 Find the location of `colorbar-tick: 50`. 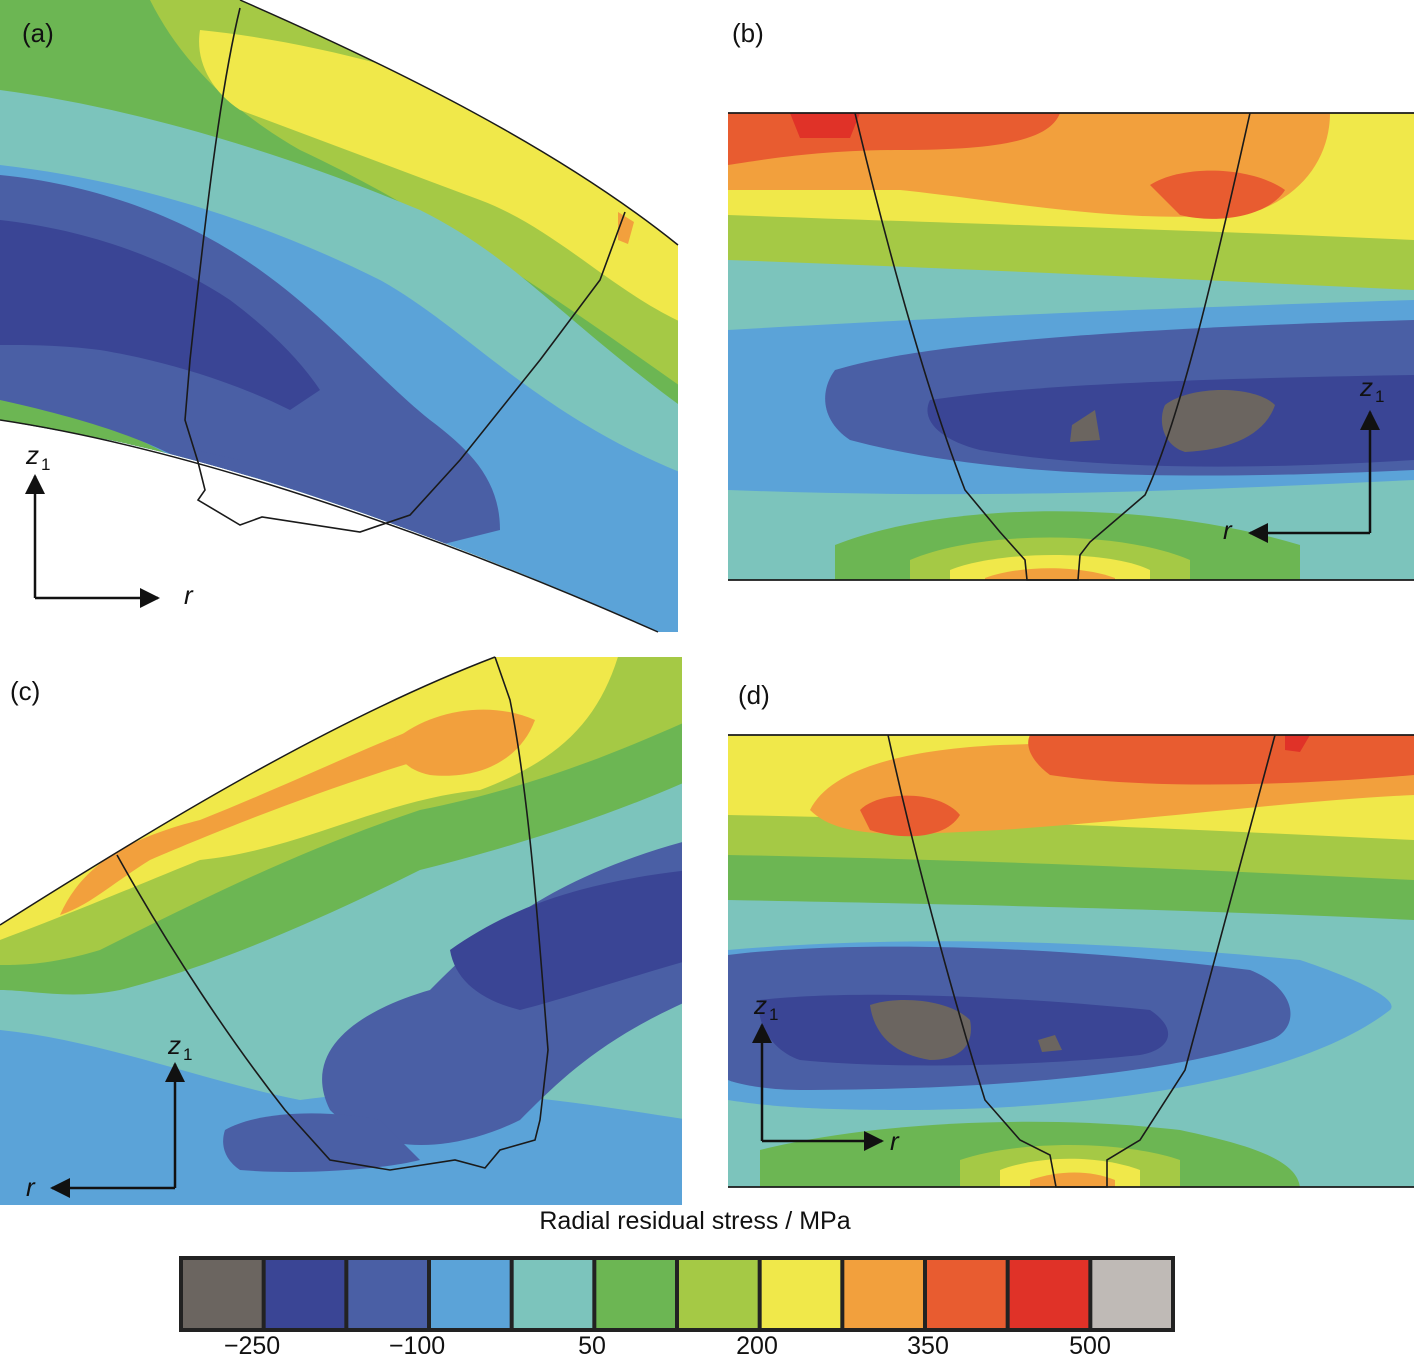

colorbar-tick: 50 is located at coordinates (592, 1346).